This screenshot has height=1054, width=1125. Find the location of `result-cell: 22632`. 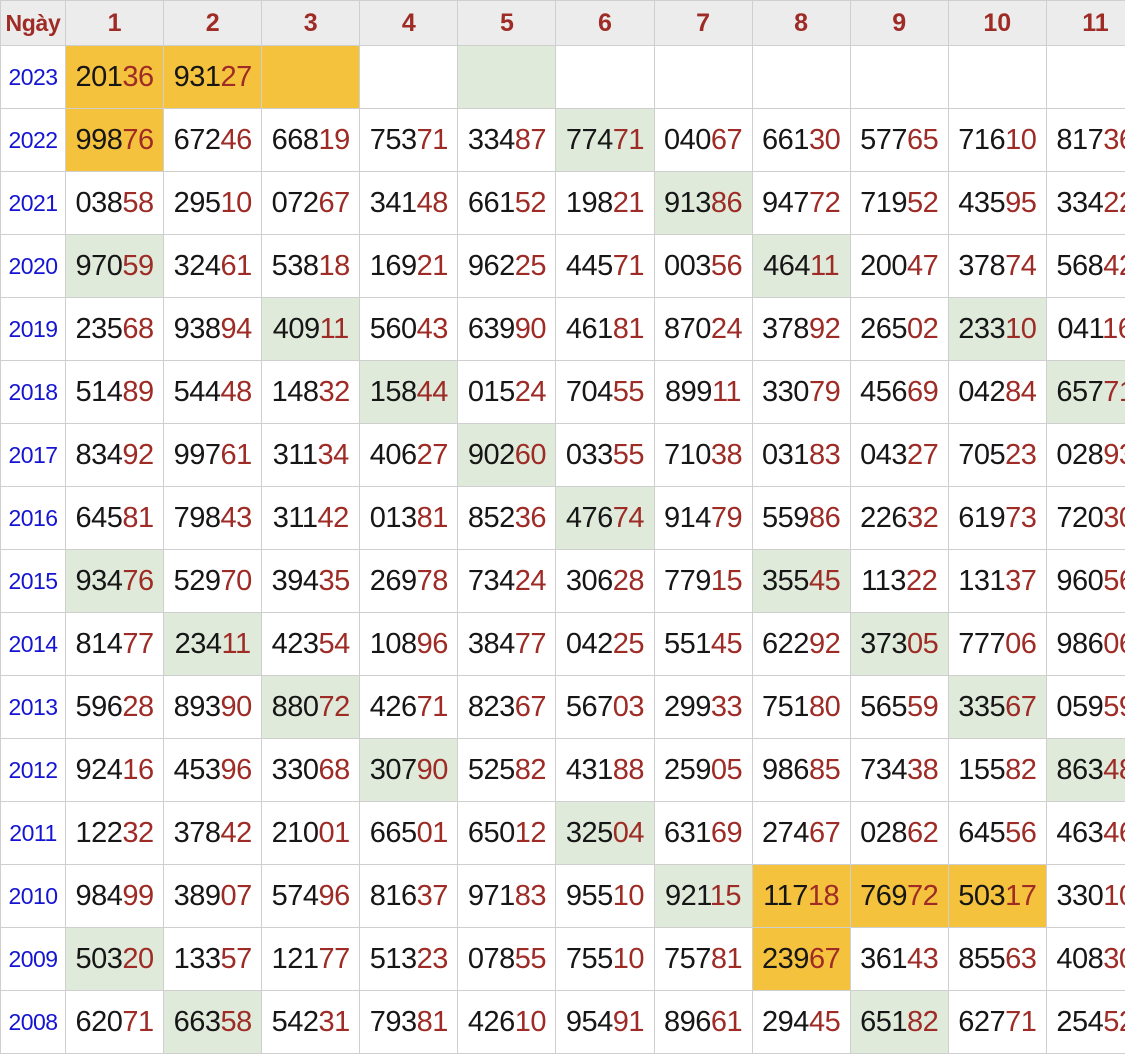

result-cell: 22632 is located at coordinates (899, 518).